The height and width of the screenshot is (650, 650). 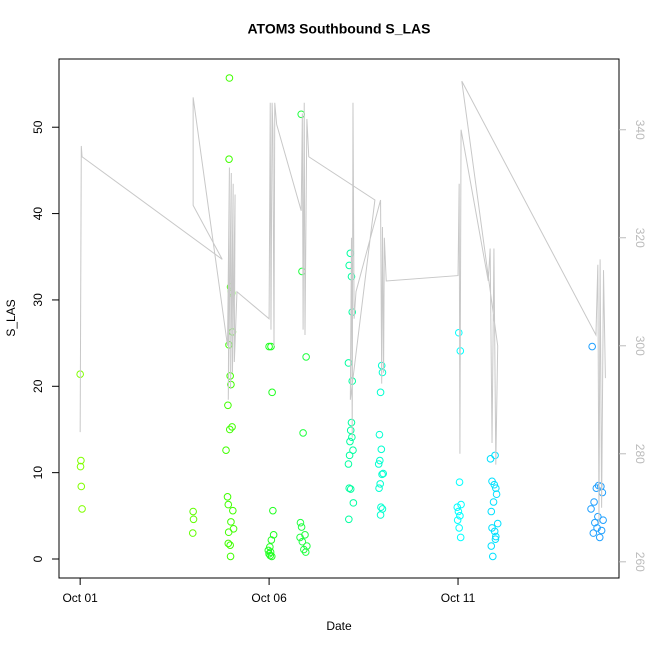 What do you see at coordinates (339, 626) in the screenshot?
I see `x-axis-label: Date` at bounding box center [339, 626].